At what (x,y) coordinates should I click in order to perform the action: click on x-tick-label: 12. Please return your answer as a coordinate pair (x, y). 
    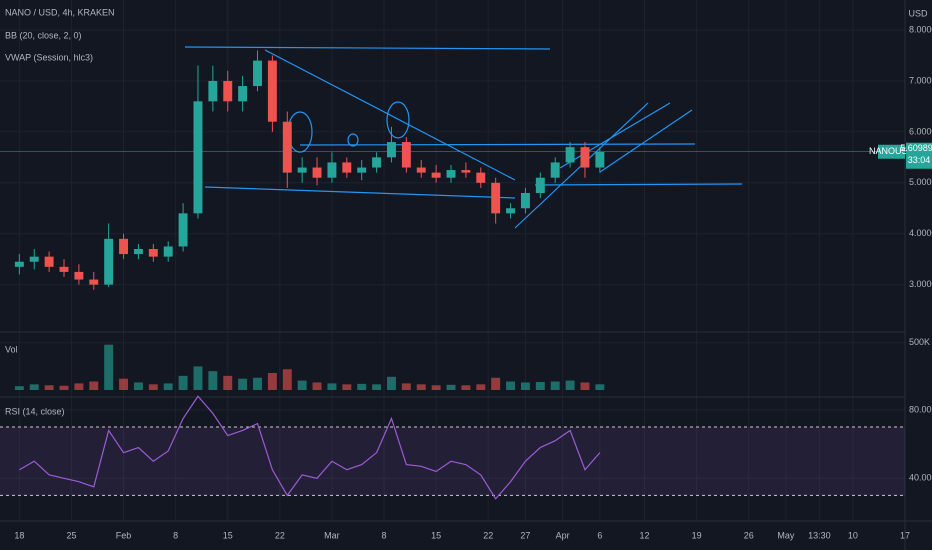
    Looking at the image, I should click on (645, 535).